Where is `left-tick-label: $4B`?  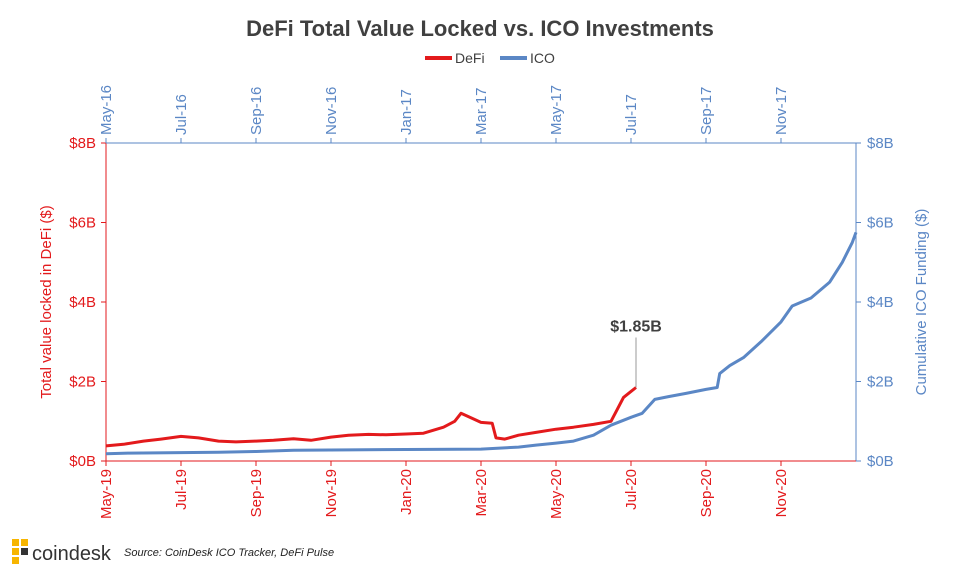 left-tick-label: $4B is located at coordinates (82, 302).